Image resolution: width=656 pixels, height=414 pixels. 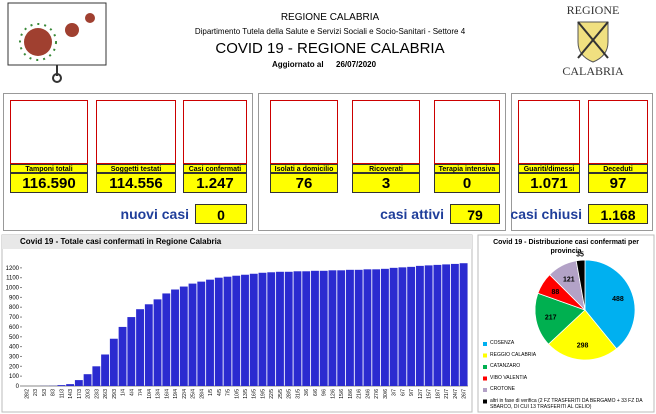 What do you see at coordinates (307, 392) in the screenshot?
I see `x-tick-label: 3/6` at bounding box center [307, 392].